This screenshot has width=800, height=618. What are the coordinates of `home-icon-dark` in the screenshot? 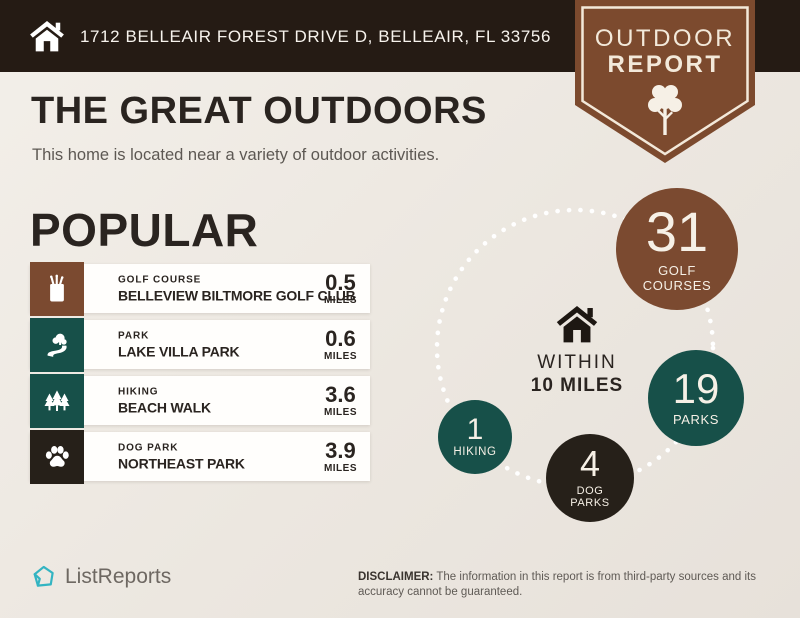 It's located at (577, 324).